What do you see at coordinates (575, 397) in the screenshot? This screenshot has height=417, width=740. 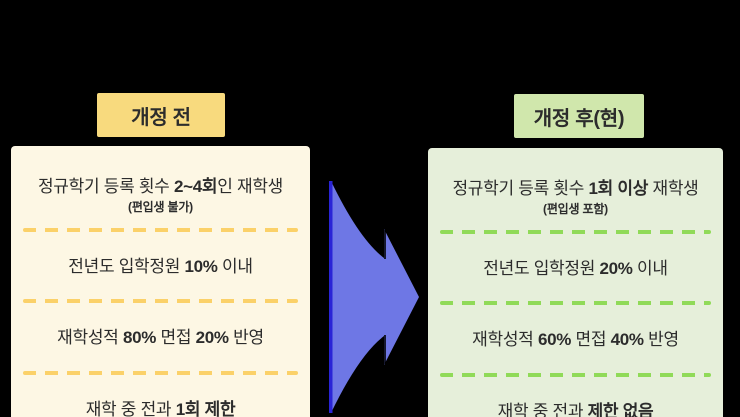 I see `after-row-transfer-limit: 재학 중 전과 제한 없음` at bounding box center [575, 397].